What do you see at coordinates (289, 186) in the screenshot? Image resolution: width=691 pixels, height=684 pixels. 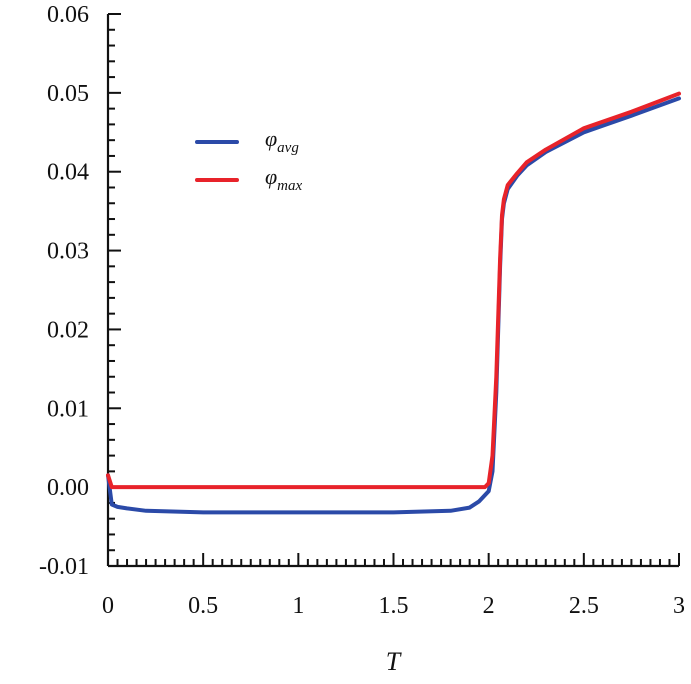 I see `legend-subscript: max` at bounding box center [289, 186].